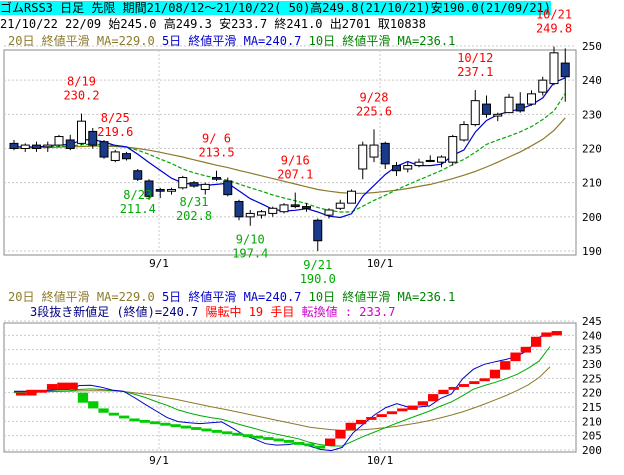 Image resolution: width=624 pixels, height=475 pixels. Describe the element at coordinates (81, 96) in the screenshot. I see `annotation-value: 230.2` at that location.